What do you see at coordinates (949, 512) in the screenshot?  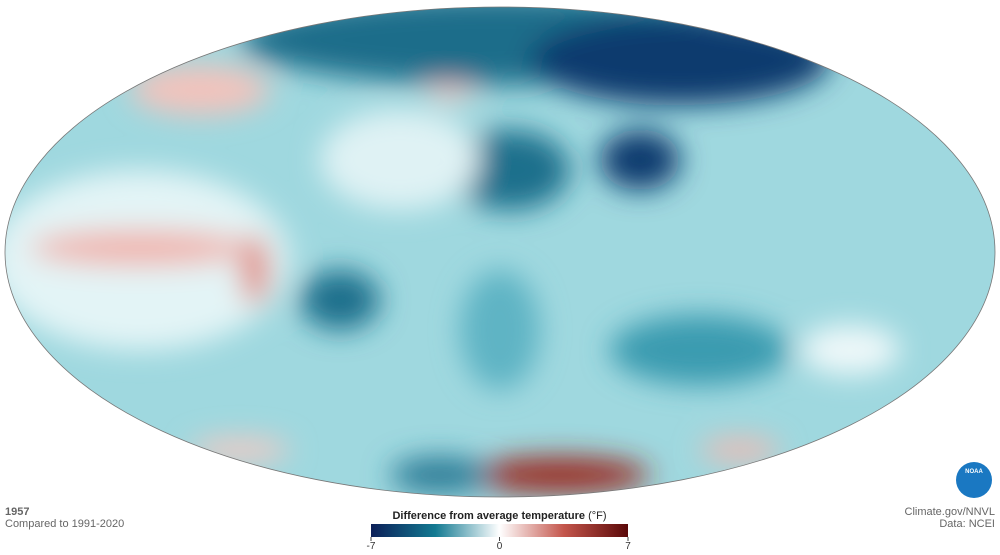 I see `source: Climate.gov/NNVL` at bounding box center [949, 512].